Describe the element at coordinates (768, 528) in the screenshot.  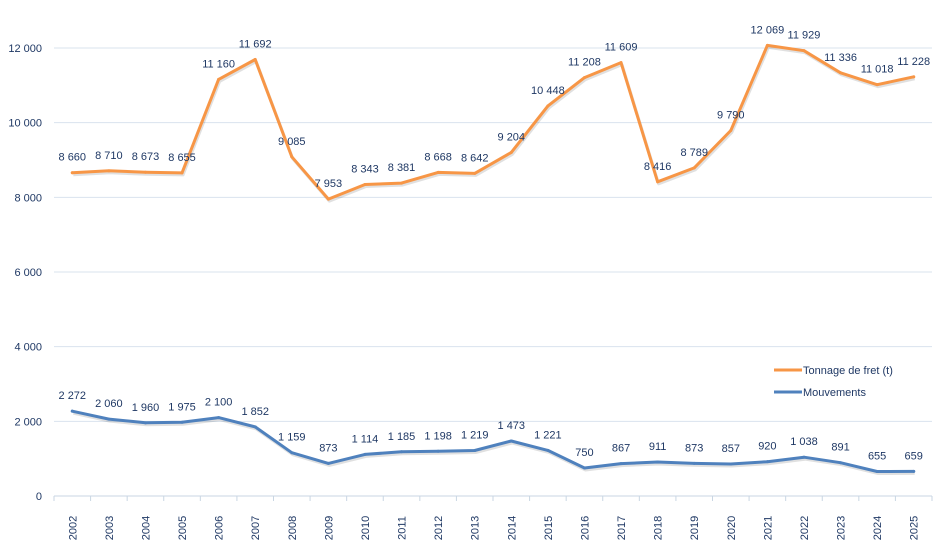
I see `x-tick-label: 2021` at that location.